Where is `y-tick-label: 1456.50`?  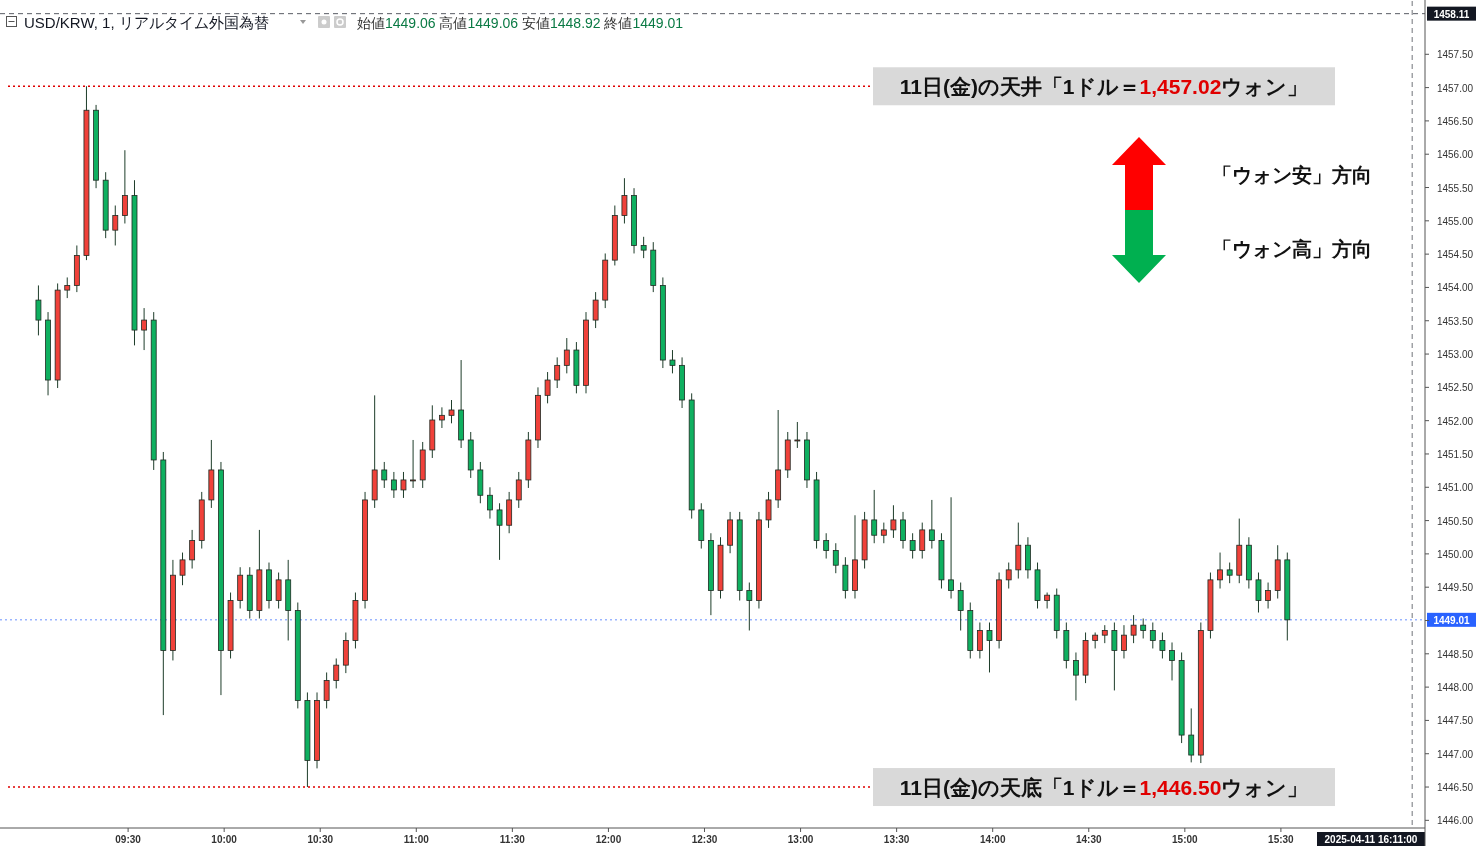
y-tick-label: 1456.50 is located at coordinates (1455, 121).